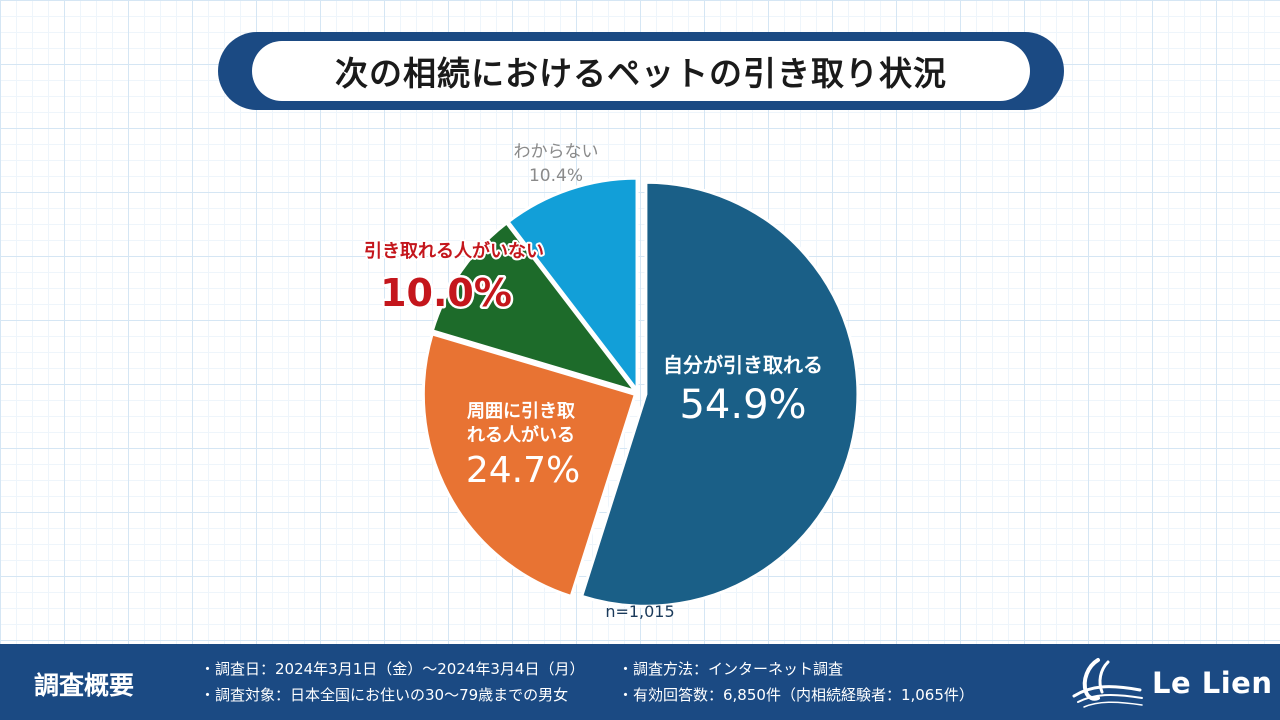 Image resolution: width=1280 pixels, height=720 pixels. I want to click on pie-slice-self, so click(720, 394).